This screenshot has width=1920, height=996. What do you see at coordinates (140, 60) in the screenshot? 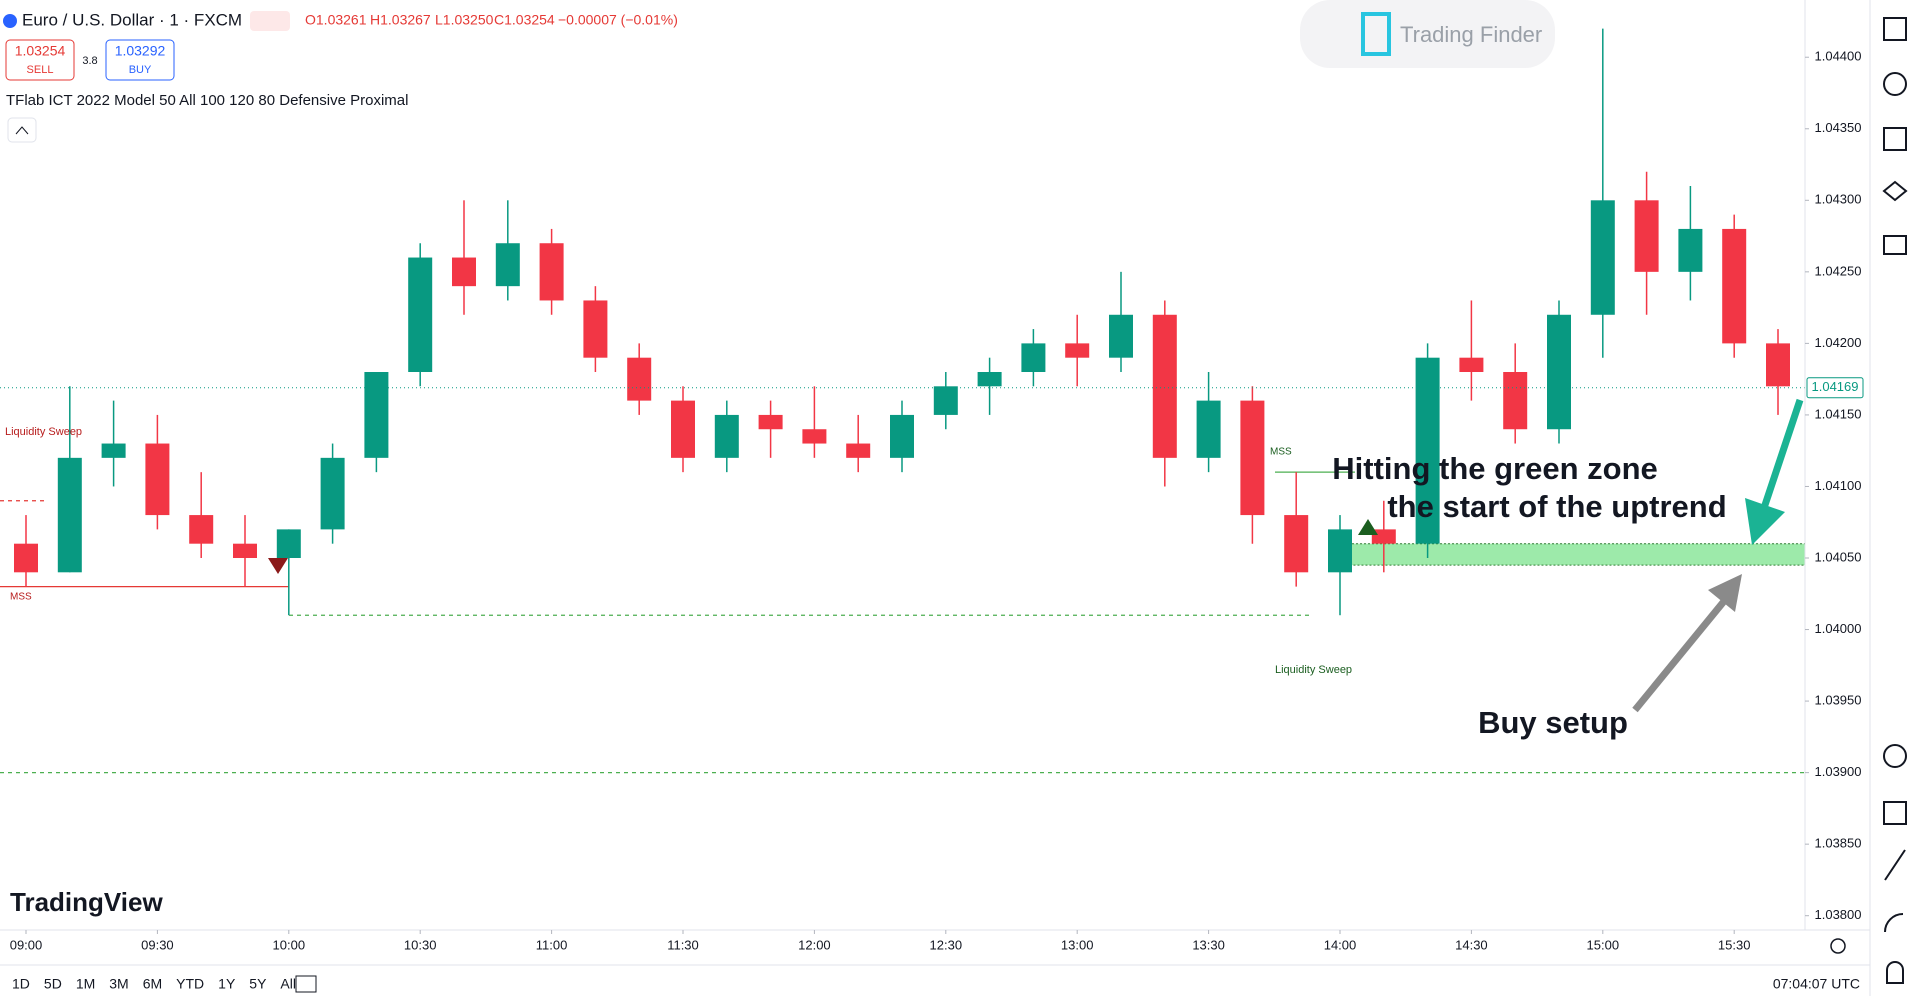
I see `buy-button` at bounding box center [140, 60].